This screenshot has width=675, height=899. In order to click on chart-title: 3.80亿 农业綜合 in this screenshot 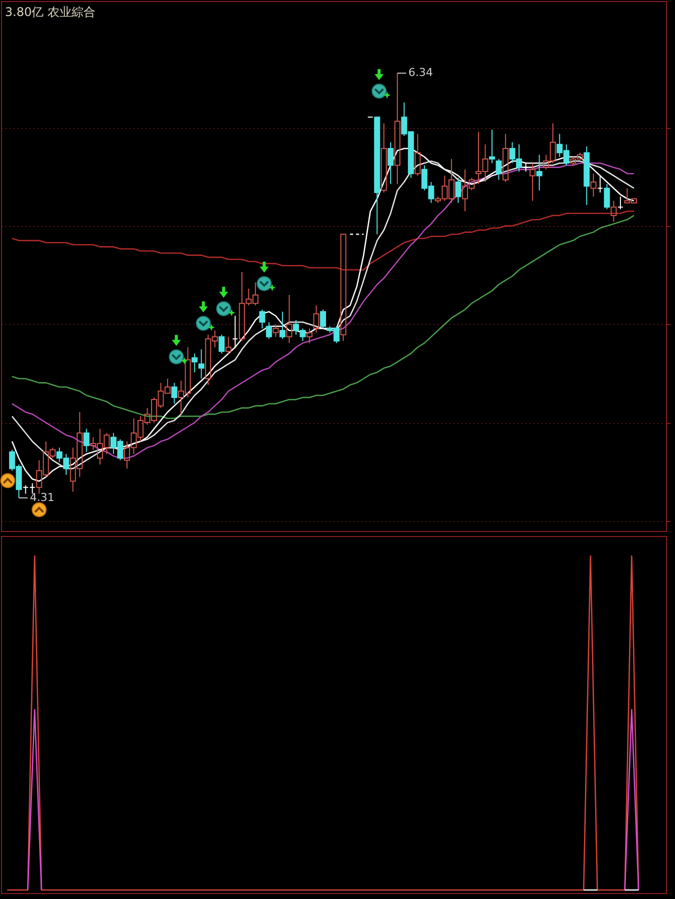, I will do `click(50, 12)`.